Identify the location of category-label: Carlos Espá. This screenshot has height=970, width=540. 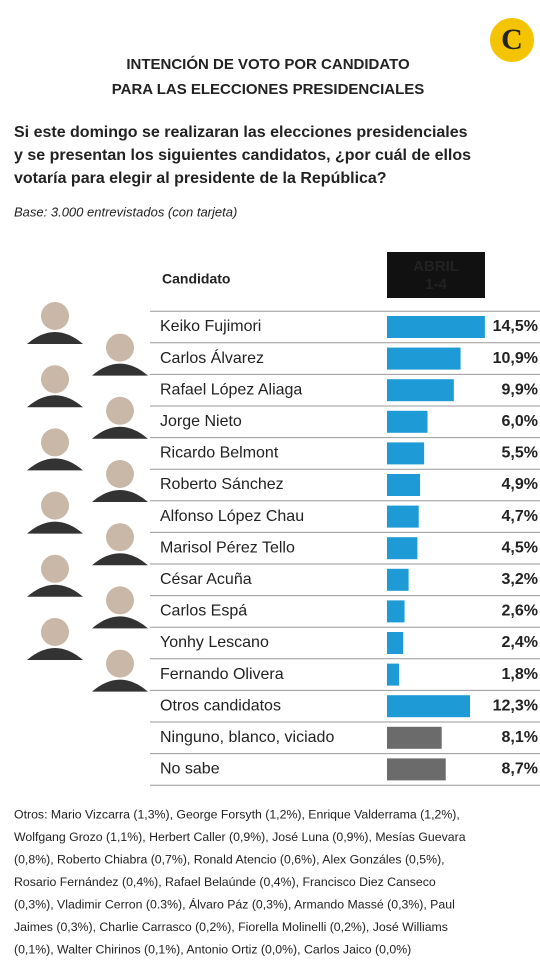
(203, 611).